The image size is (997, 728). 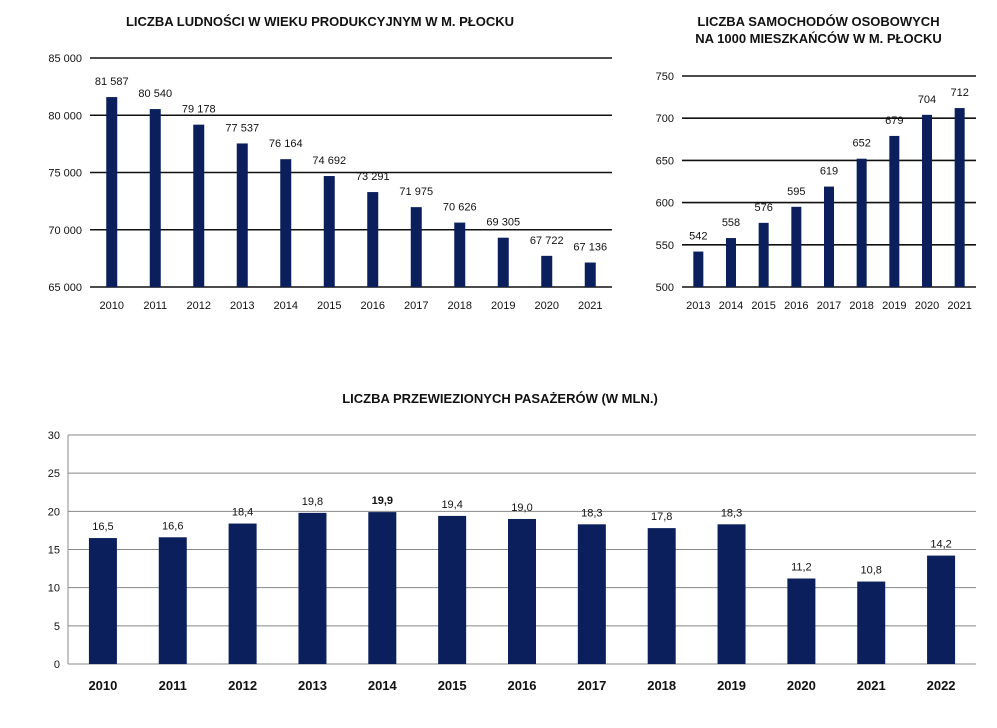 I want to click on data-label: 17,8, so click(x=661, y=517).